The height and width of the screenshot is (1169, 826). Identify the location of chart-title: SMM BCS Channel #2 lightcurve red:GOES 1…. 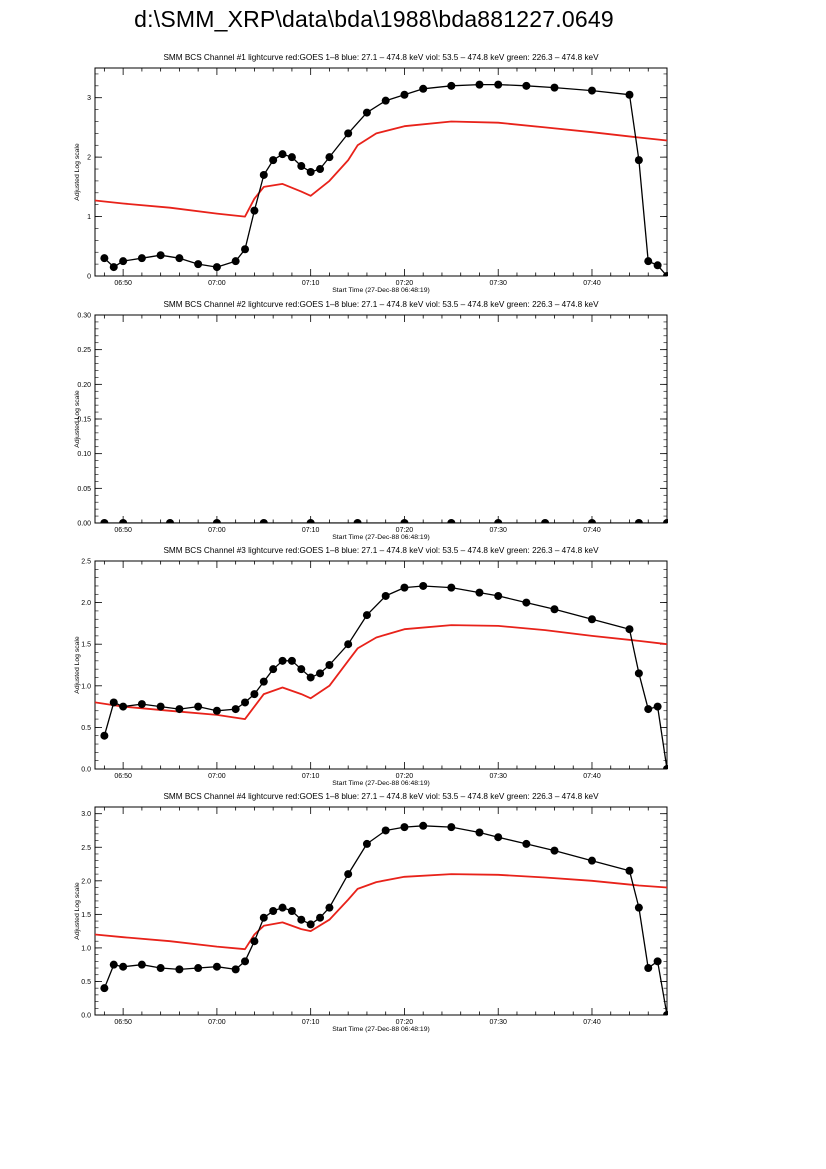
(381, 304).